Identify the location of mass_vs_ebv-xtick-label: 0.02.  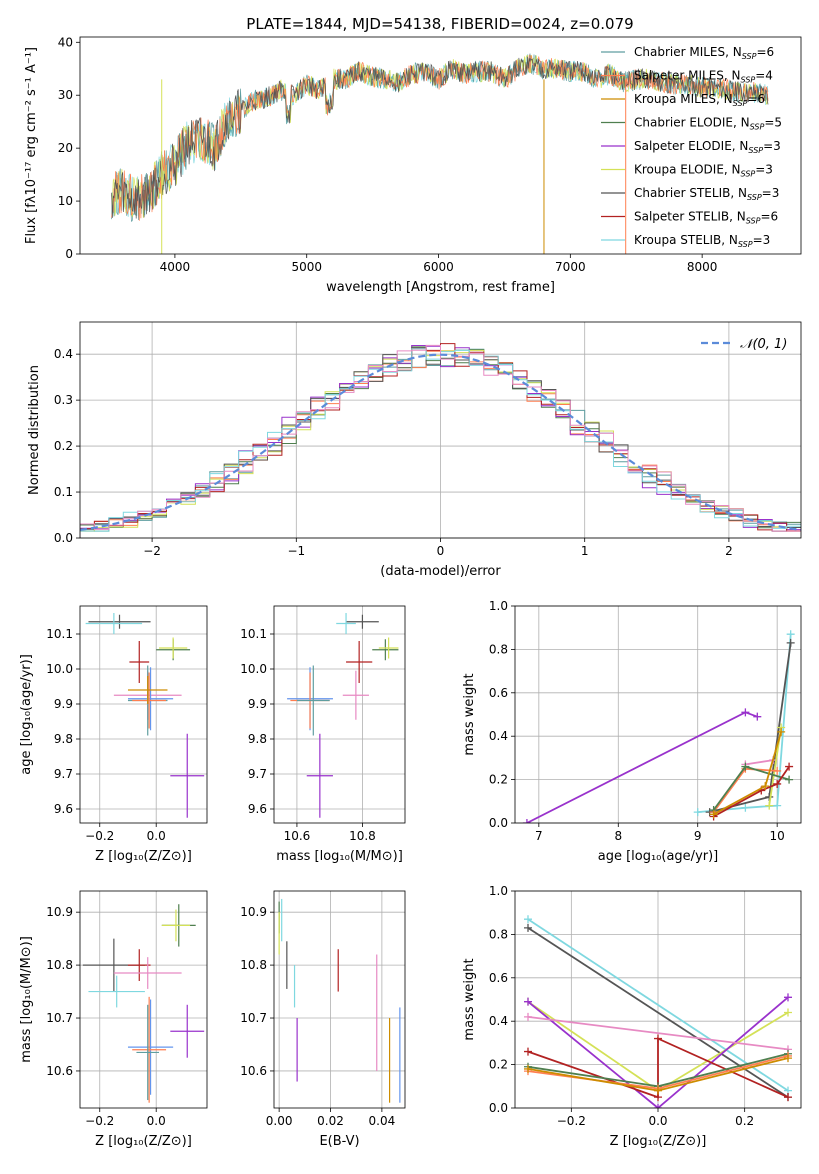
(330, 1121).